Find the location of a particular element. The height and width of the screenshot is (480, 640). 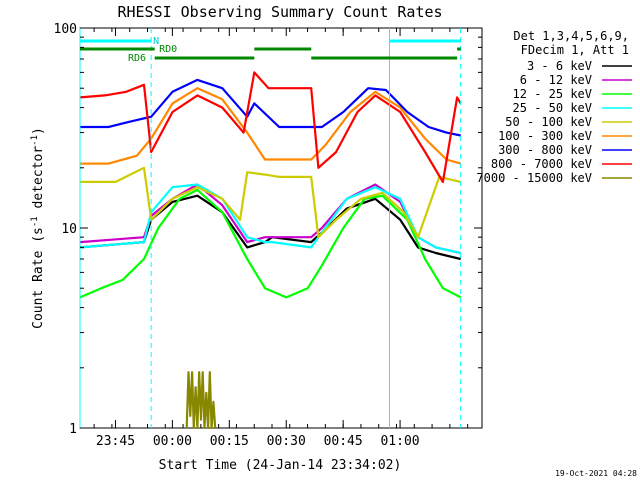

legend-label-9: 7000 - 15000 keV is located at coordinates (534, 178).